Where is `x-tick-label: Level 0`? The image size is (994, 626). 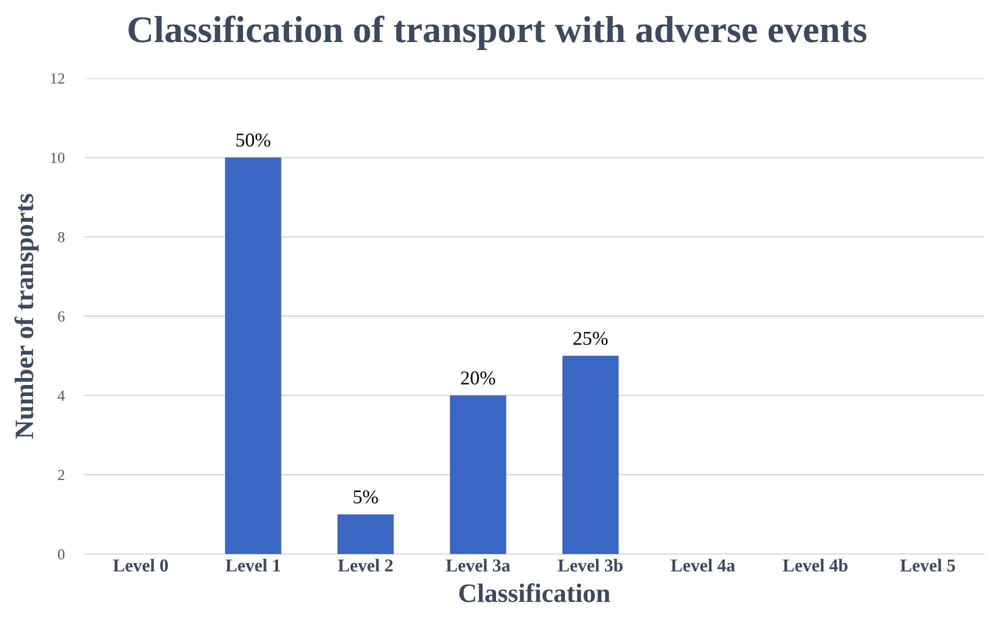
x-tick-label: Level 0 is located at coordinates (140, 565).